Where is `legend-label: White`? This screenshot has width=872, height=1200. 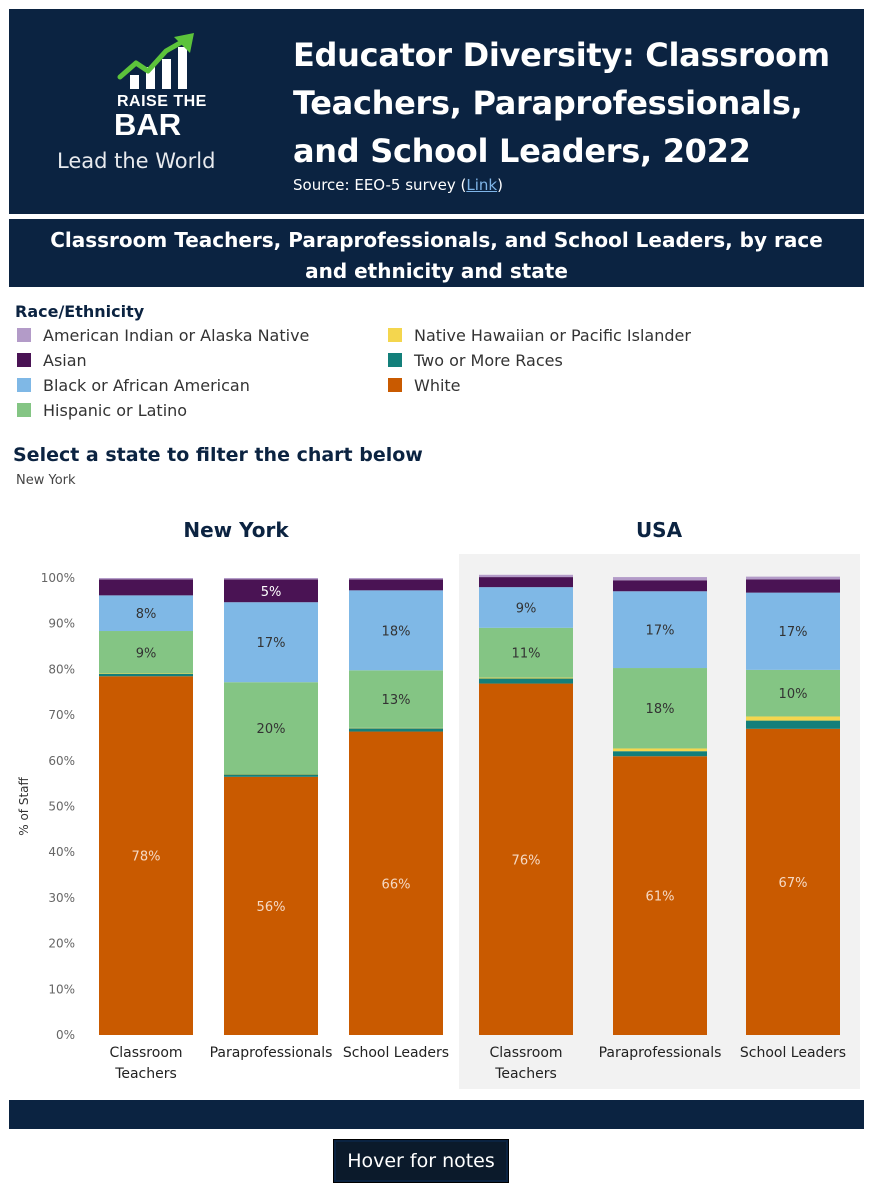
legend-label: White is located at coordinates (437, 385).